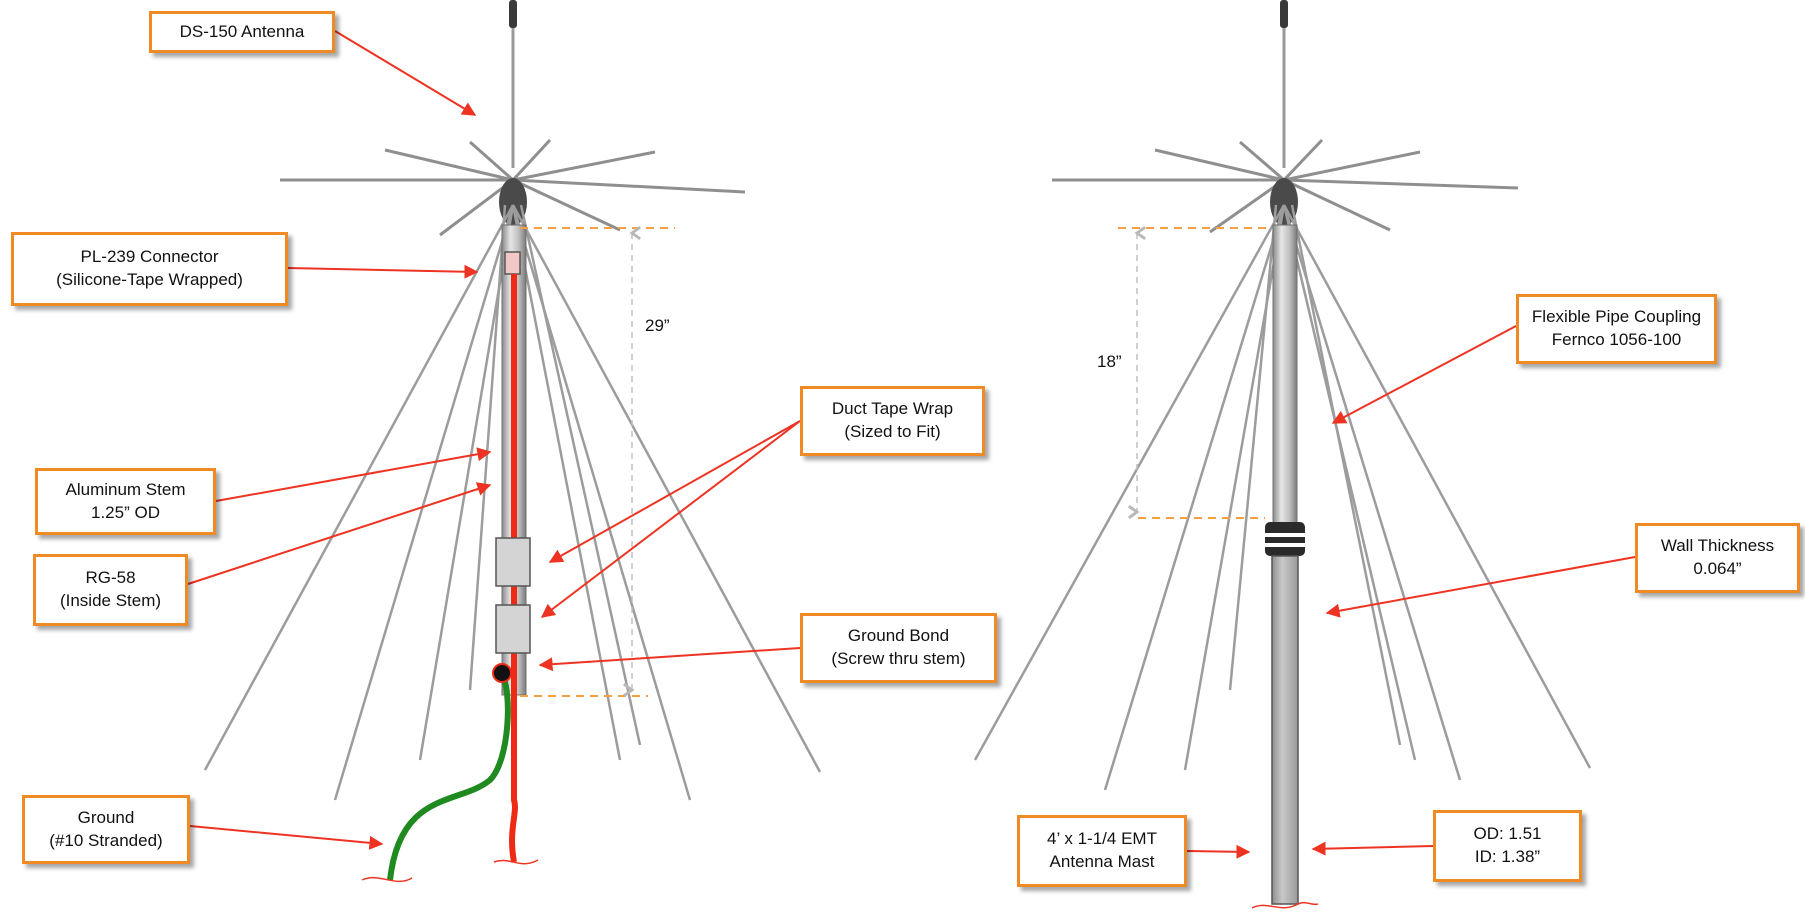  I want to click on aluminum-stem, so click(1285, 375).